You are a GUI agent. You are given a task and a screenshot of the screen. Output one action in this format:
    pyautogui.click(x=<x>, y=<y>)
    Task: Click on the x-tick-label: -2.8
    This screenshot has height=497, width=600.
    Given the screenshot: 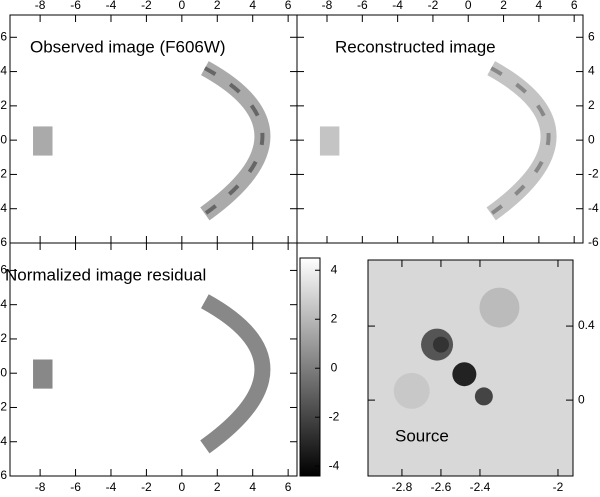 What is the action you would take?
    pyautogui.click(x=402, y=487)
    